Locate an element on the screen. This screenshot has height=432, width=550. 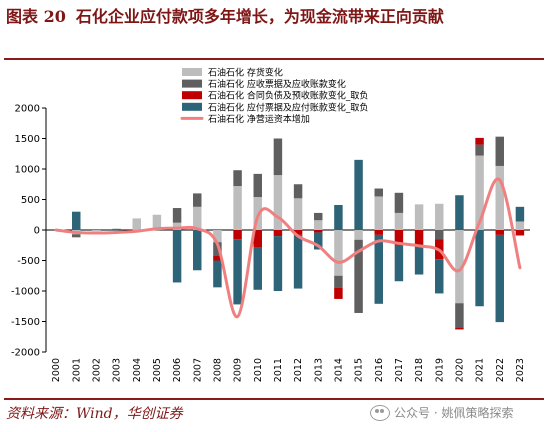
watermark: 公众号 · 姚佩策略探索 is located at coordinates (441, 412).